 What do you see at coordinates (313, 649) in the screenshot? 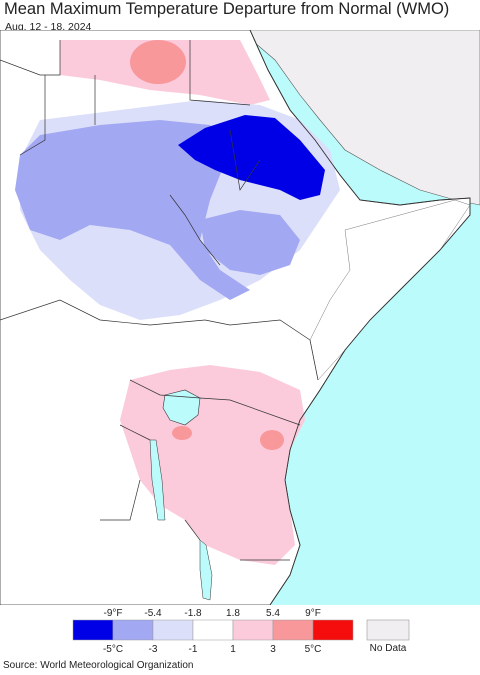
I see `legend-c-tick-5: 5°C` at bounding box center [313, 649].